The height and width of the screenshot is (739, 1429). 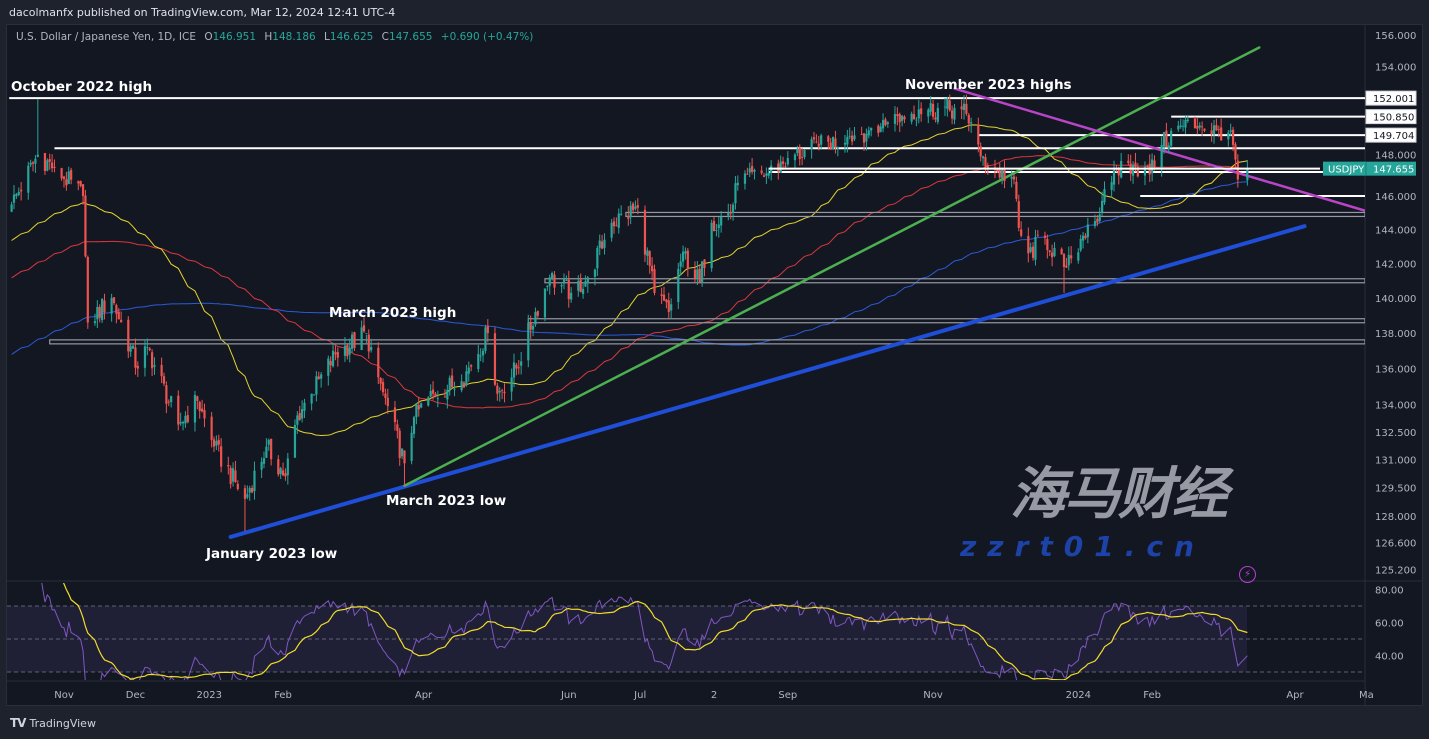 I want to click on trendline, so click(x=1190, y=158).